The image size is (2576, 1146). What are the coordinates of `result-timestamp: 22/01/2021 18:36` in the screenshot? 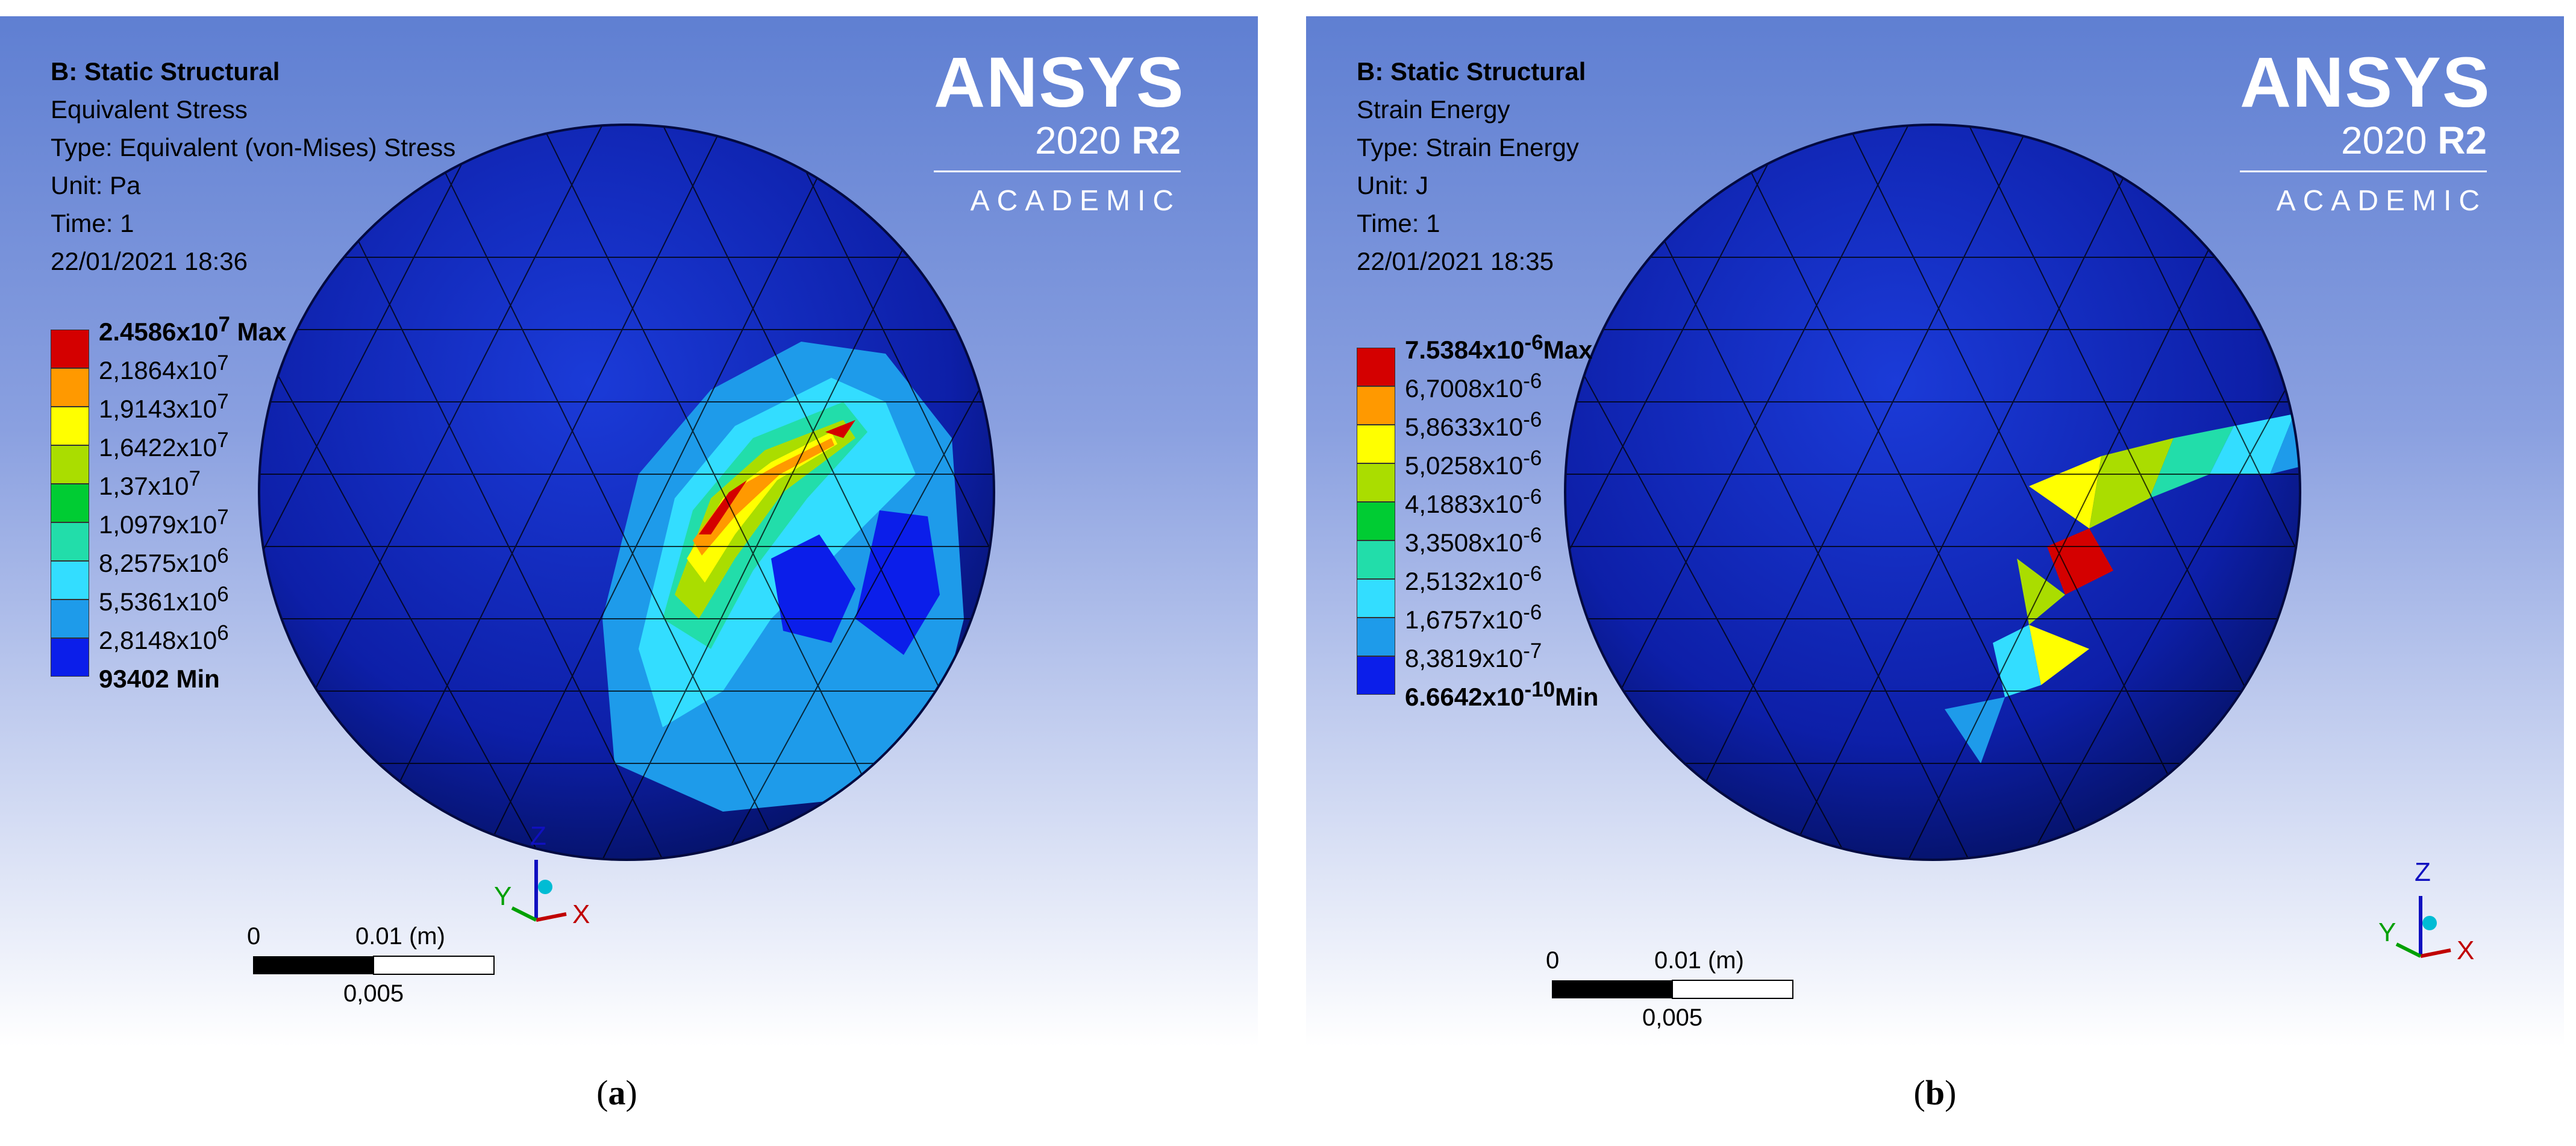 It's located at (150, 261).